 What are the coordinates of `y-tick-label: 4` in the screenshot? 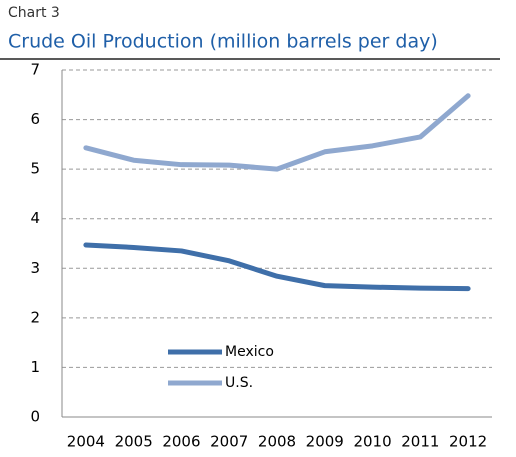 It's located at (35, 218).